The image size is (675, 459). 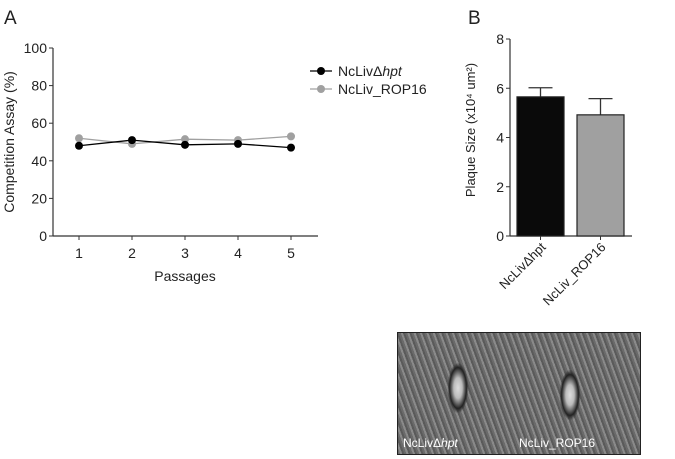 What do you see at coordinates (132, 253) in the screenshot?
I see `x-tick-label-a: 2` at bounding box center [132, 253].